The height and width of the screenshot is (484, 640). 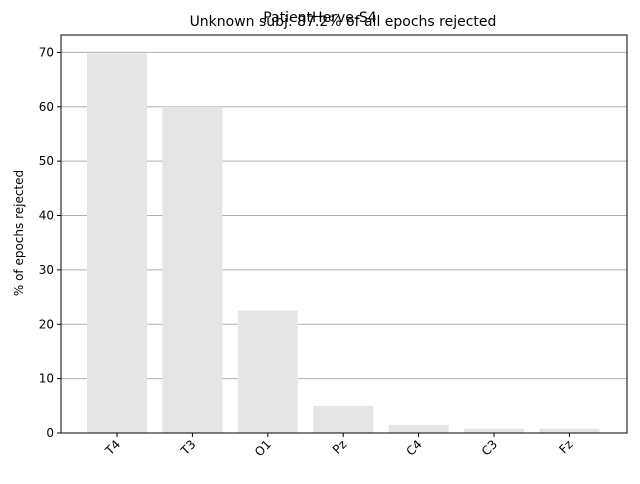 I want to click on y-tick-label: 40, so click(x=46, y=216).